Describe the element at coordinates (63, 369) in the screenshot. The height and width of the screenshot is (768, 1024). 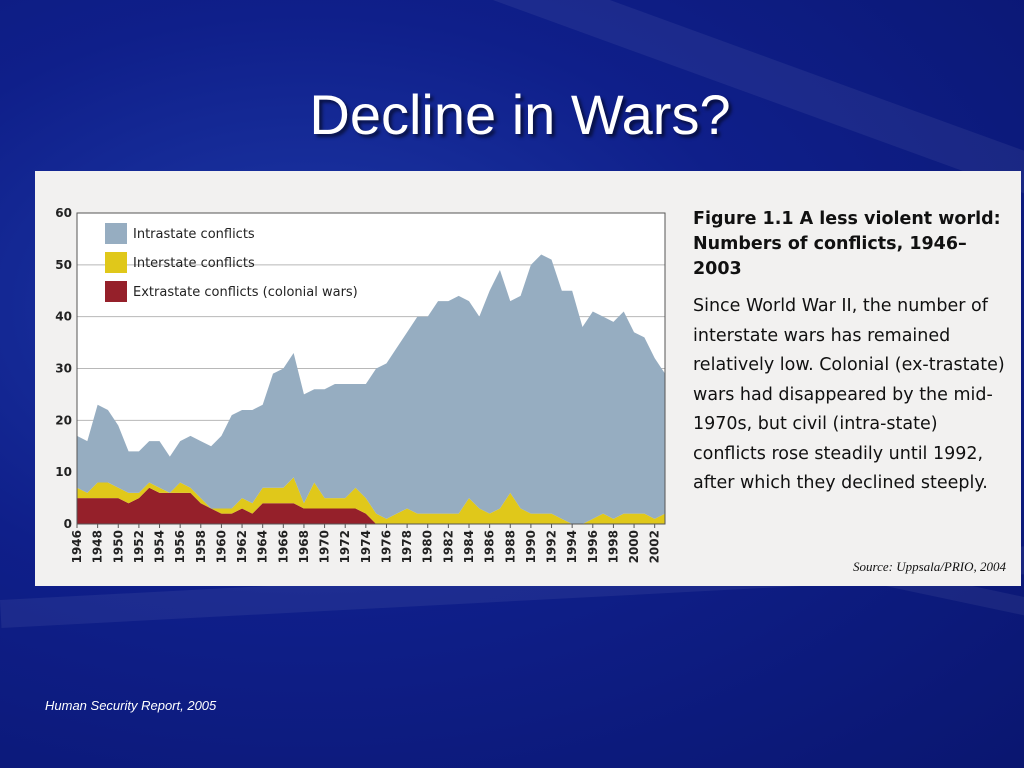
I see `y-tick-label: 30` at that location.